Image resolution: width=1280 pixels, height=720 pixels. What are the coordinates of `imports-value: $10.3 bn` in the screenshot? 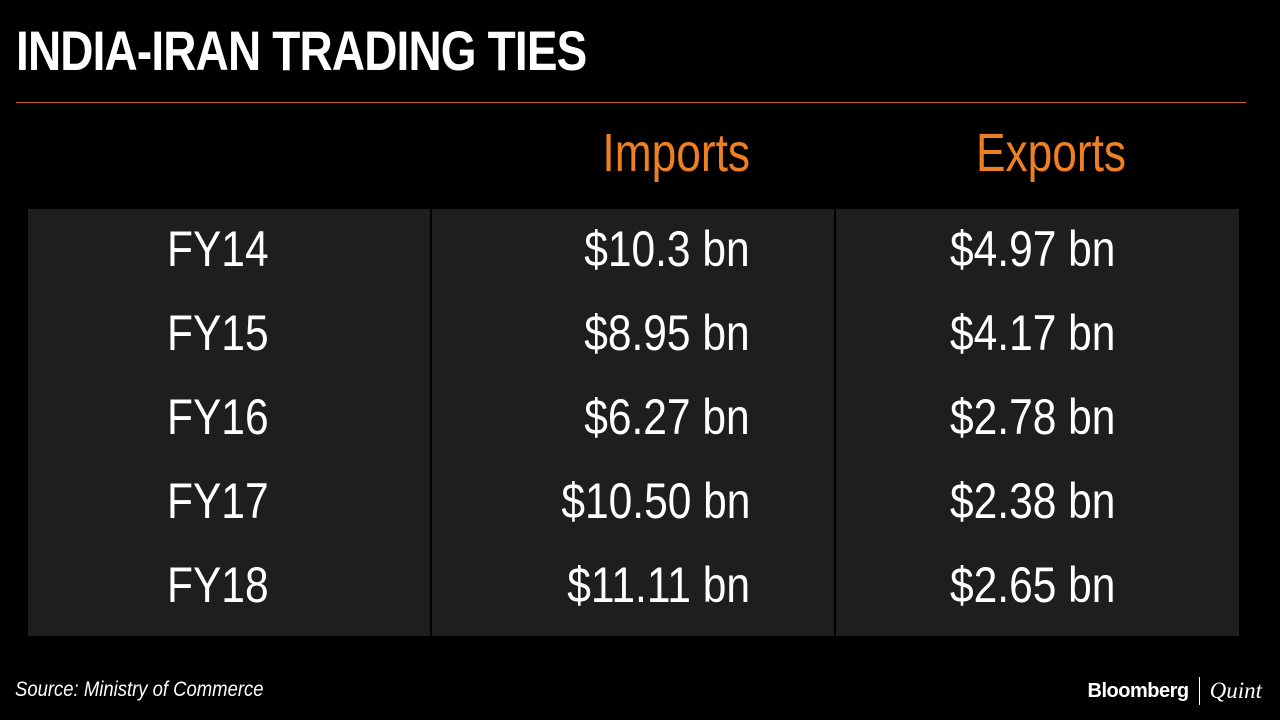 It's located at (667, 249).